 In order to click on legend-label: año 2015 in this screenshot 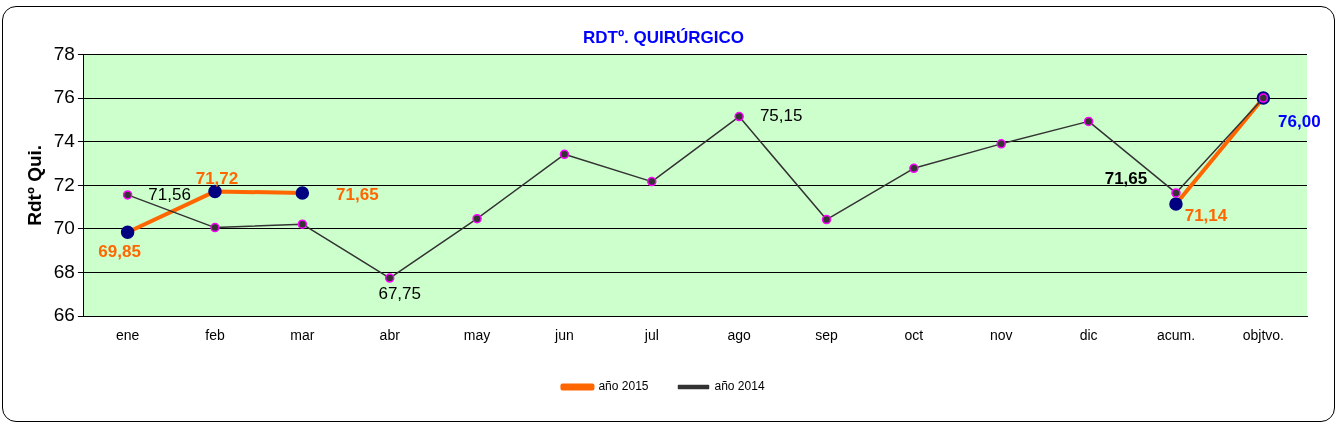, I will do `click(623, 386)`.